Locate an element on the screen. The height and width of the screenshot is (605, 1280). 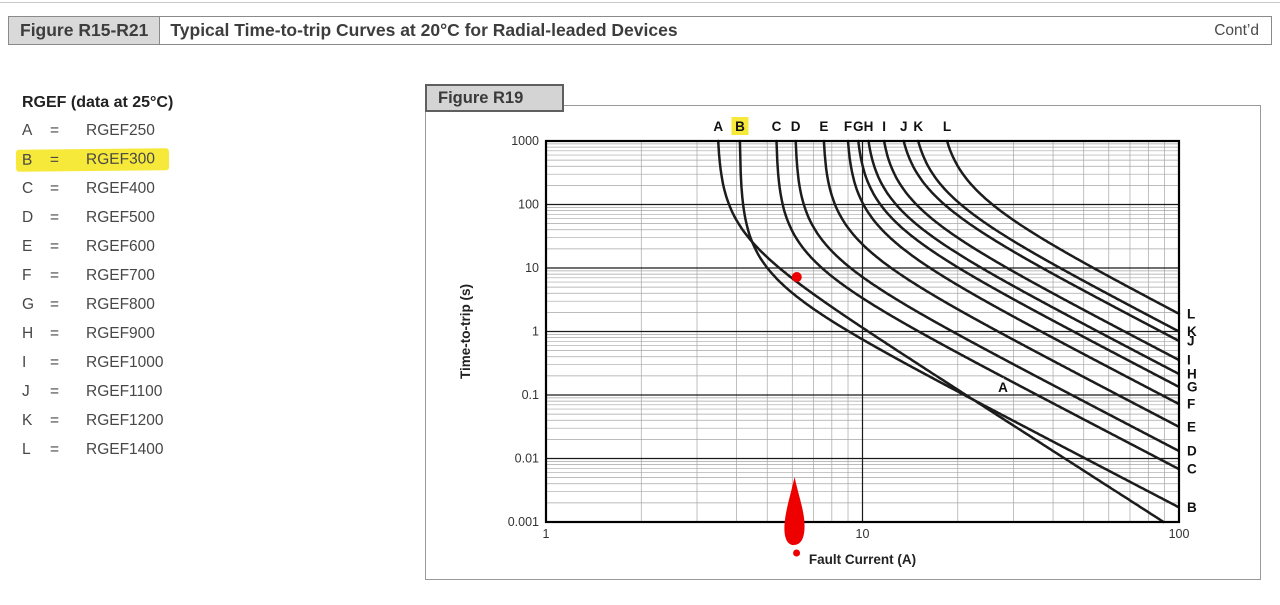
legend-device-name: RGEF1000 is located at coordinates (125, 362).